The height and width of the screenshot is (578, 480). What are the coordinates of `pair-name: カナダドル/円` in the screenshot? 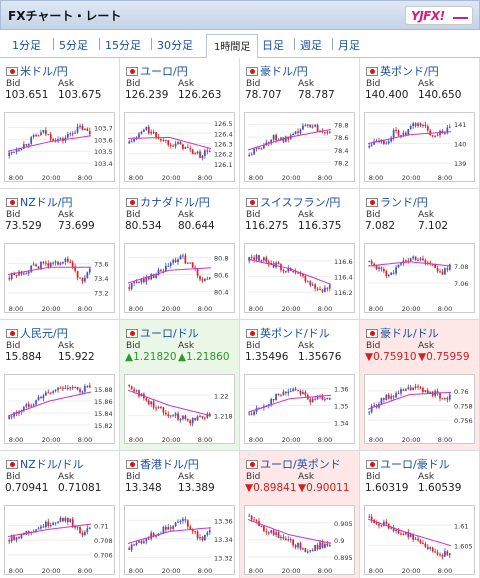 It's located at (175, 202).